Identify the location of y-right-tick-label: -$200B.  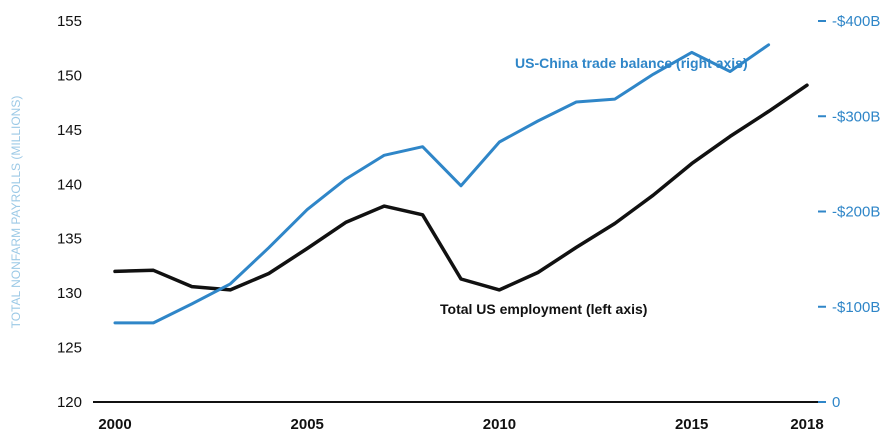
(856, 212).